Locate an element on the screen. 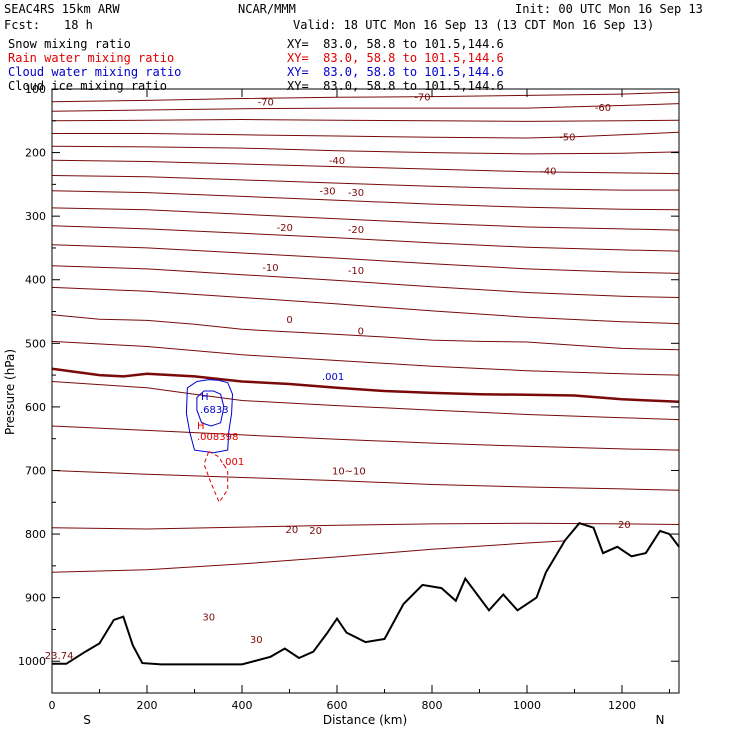 The width and height of the screenshot is (740, 740). x-tick-label-0: 0 is located at coordinates (52, 705).